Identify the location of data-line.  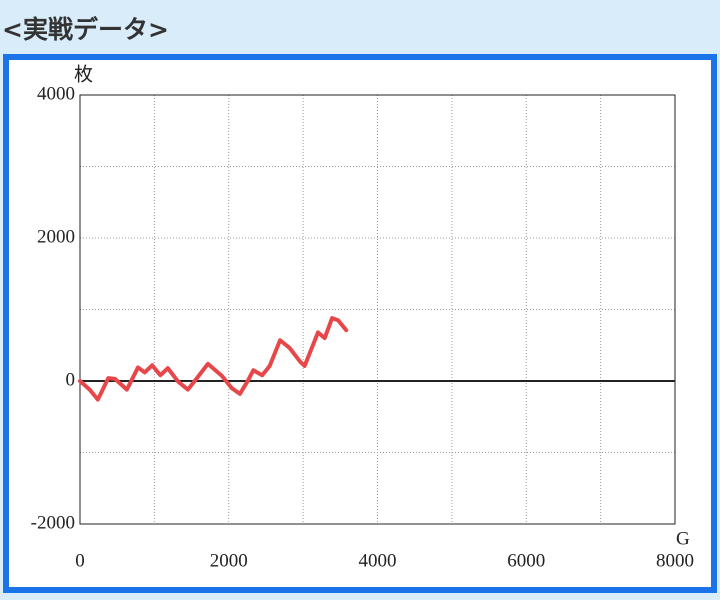
(213, 359).